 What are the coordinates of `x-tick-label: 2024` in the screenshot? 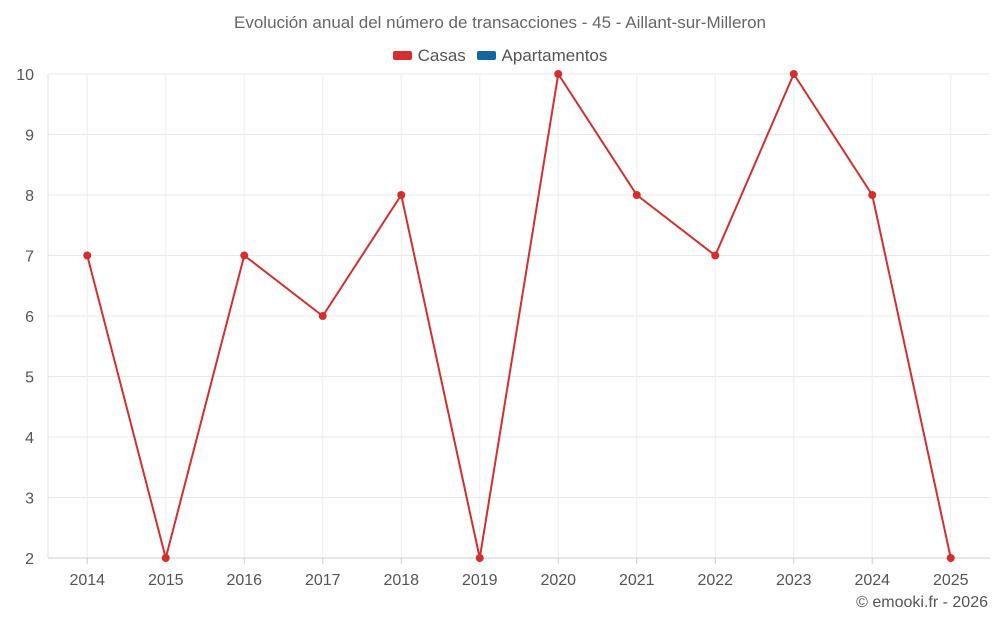 It's located at (872, 580).